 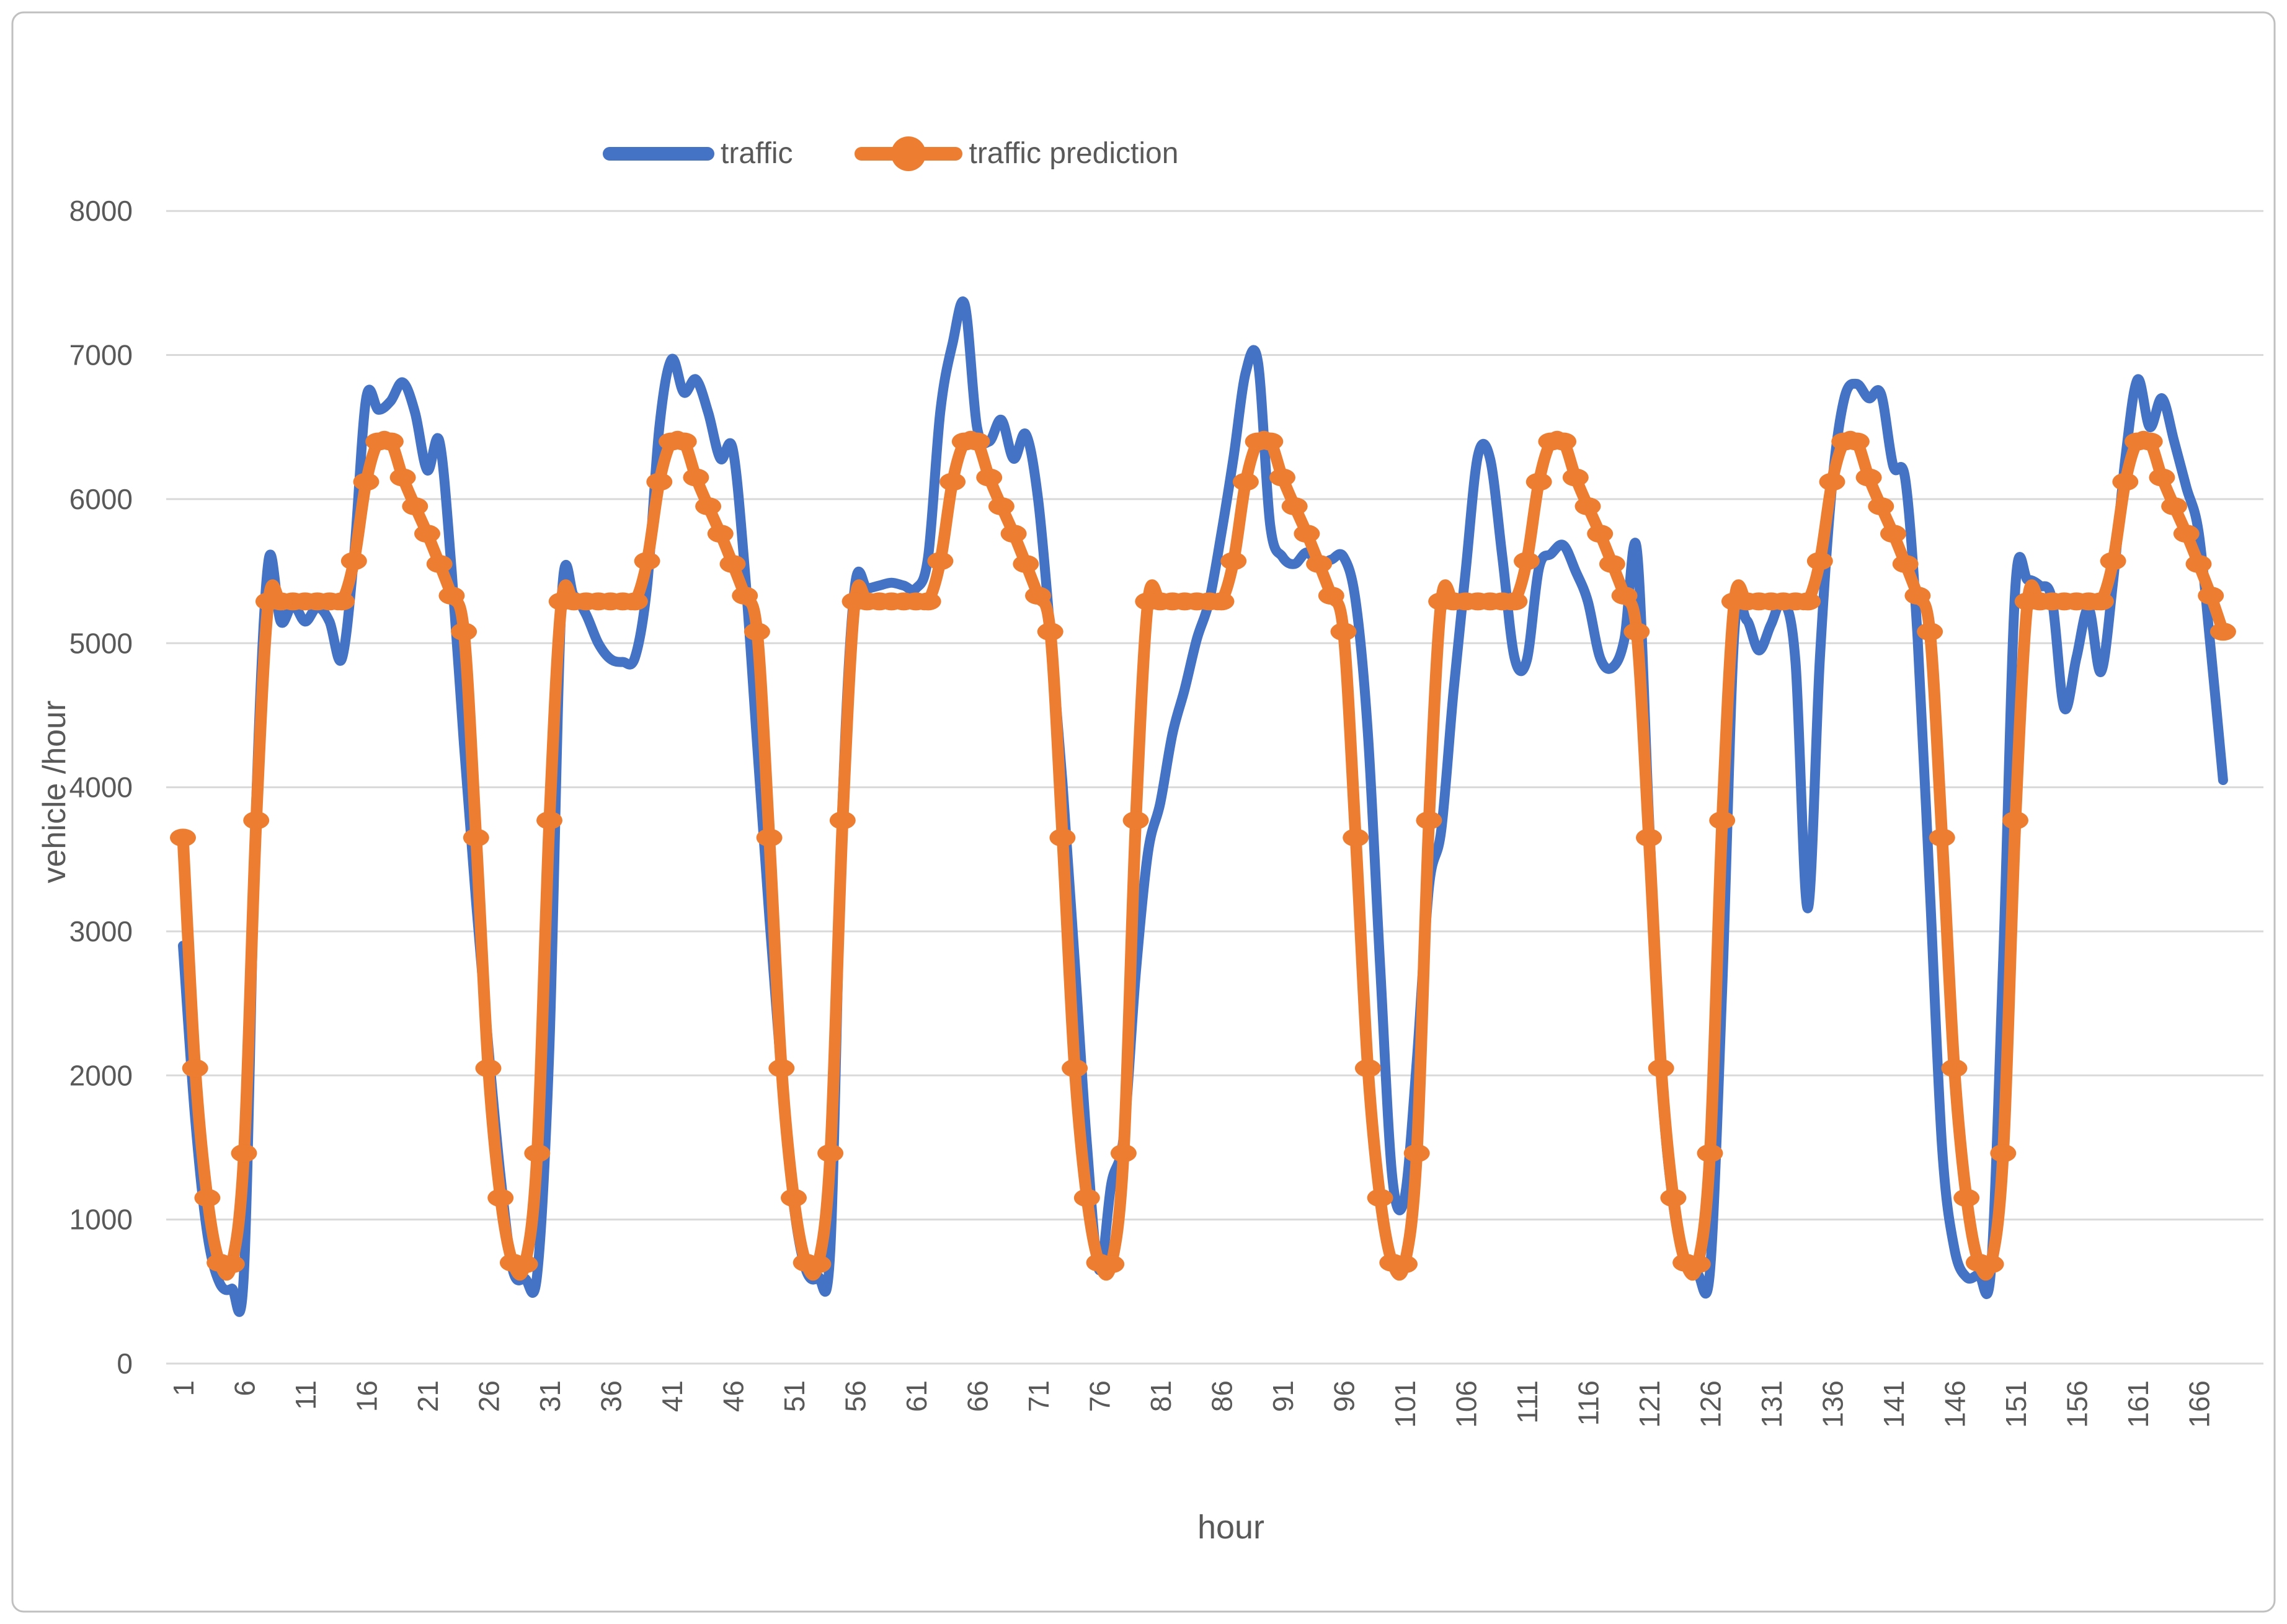 What do you see at coordinates (1039, 1396) in the screenshot?
I see `svg-text: 71` at bounding box center [1039, 1396].